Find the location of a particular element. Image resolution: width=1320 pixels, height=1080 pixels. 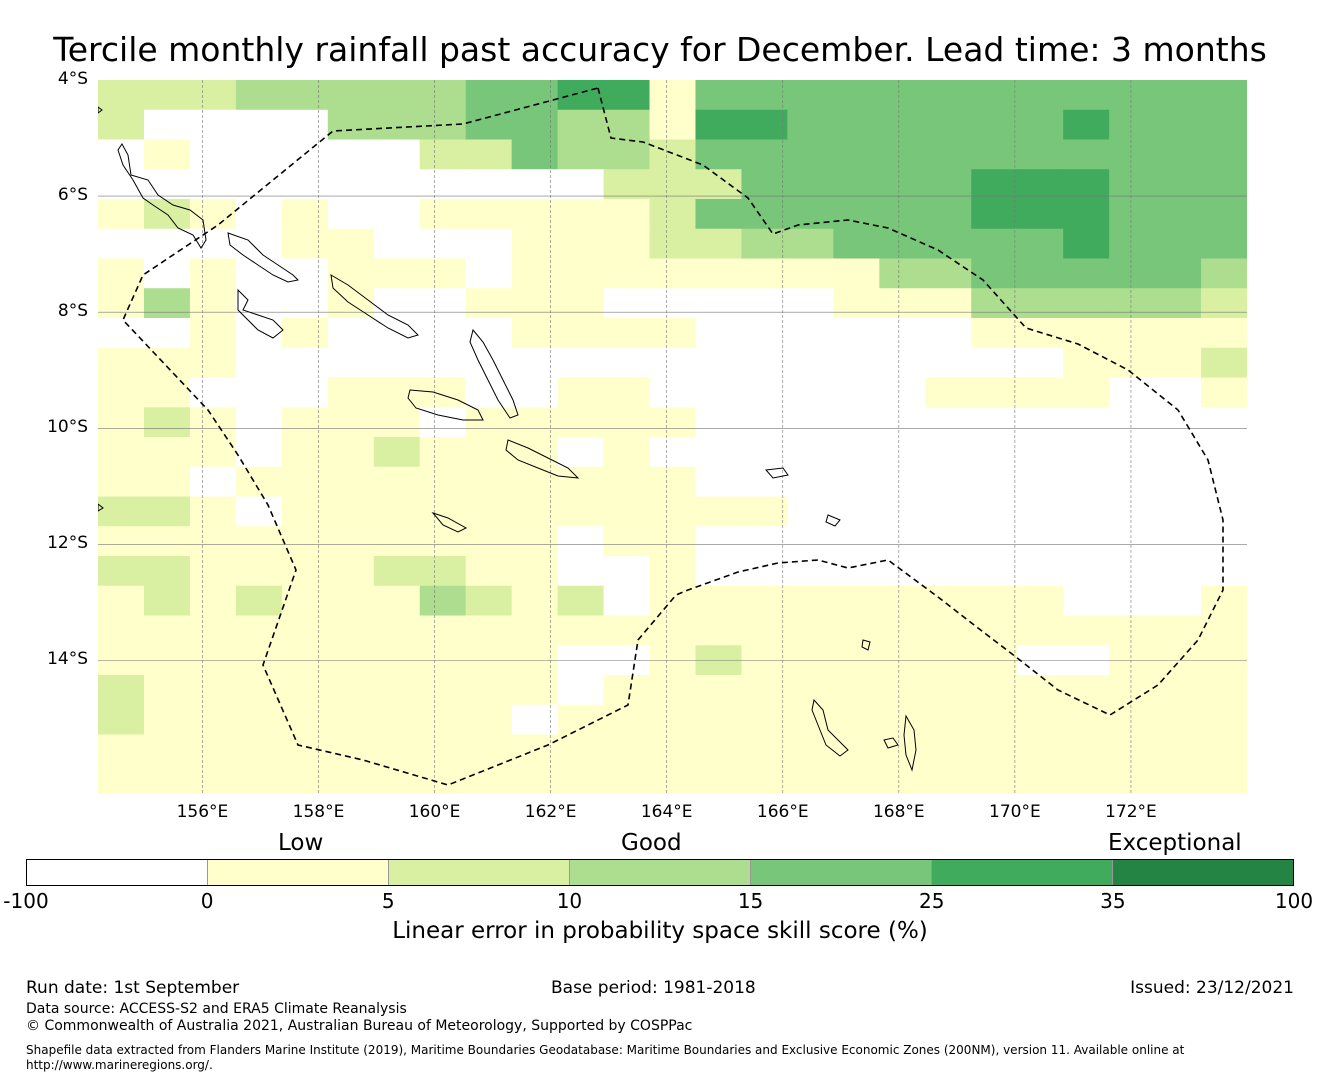

island-bougainville is located at coordinates (162, 196).